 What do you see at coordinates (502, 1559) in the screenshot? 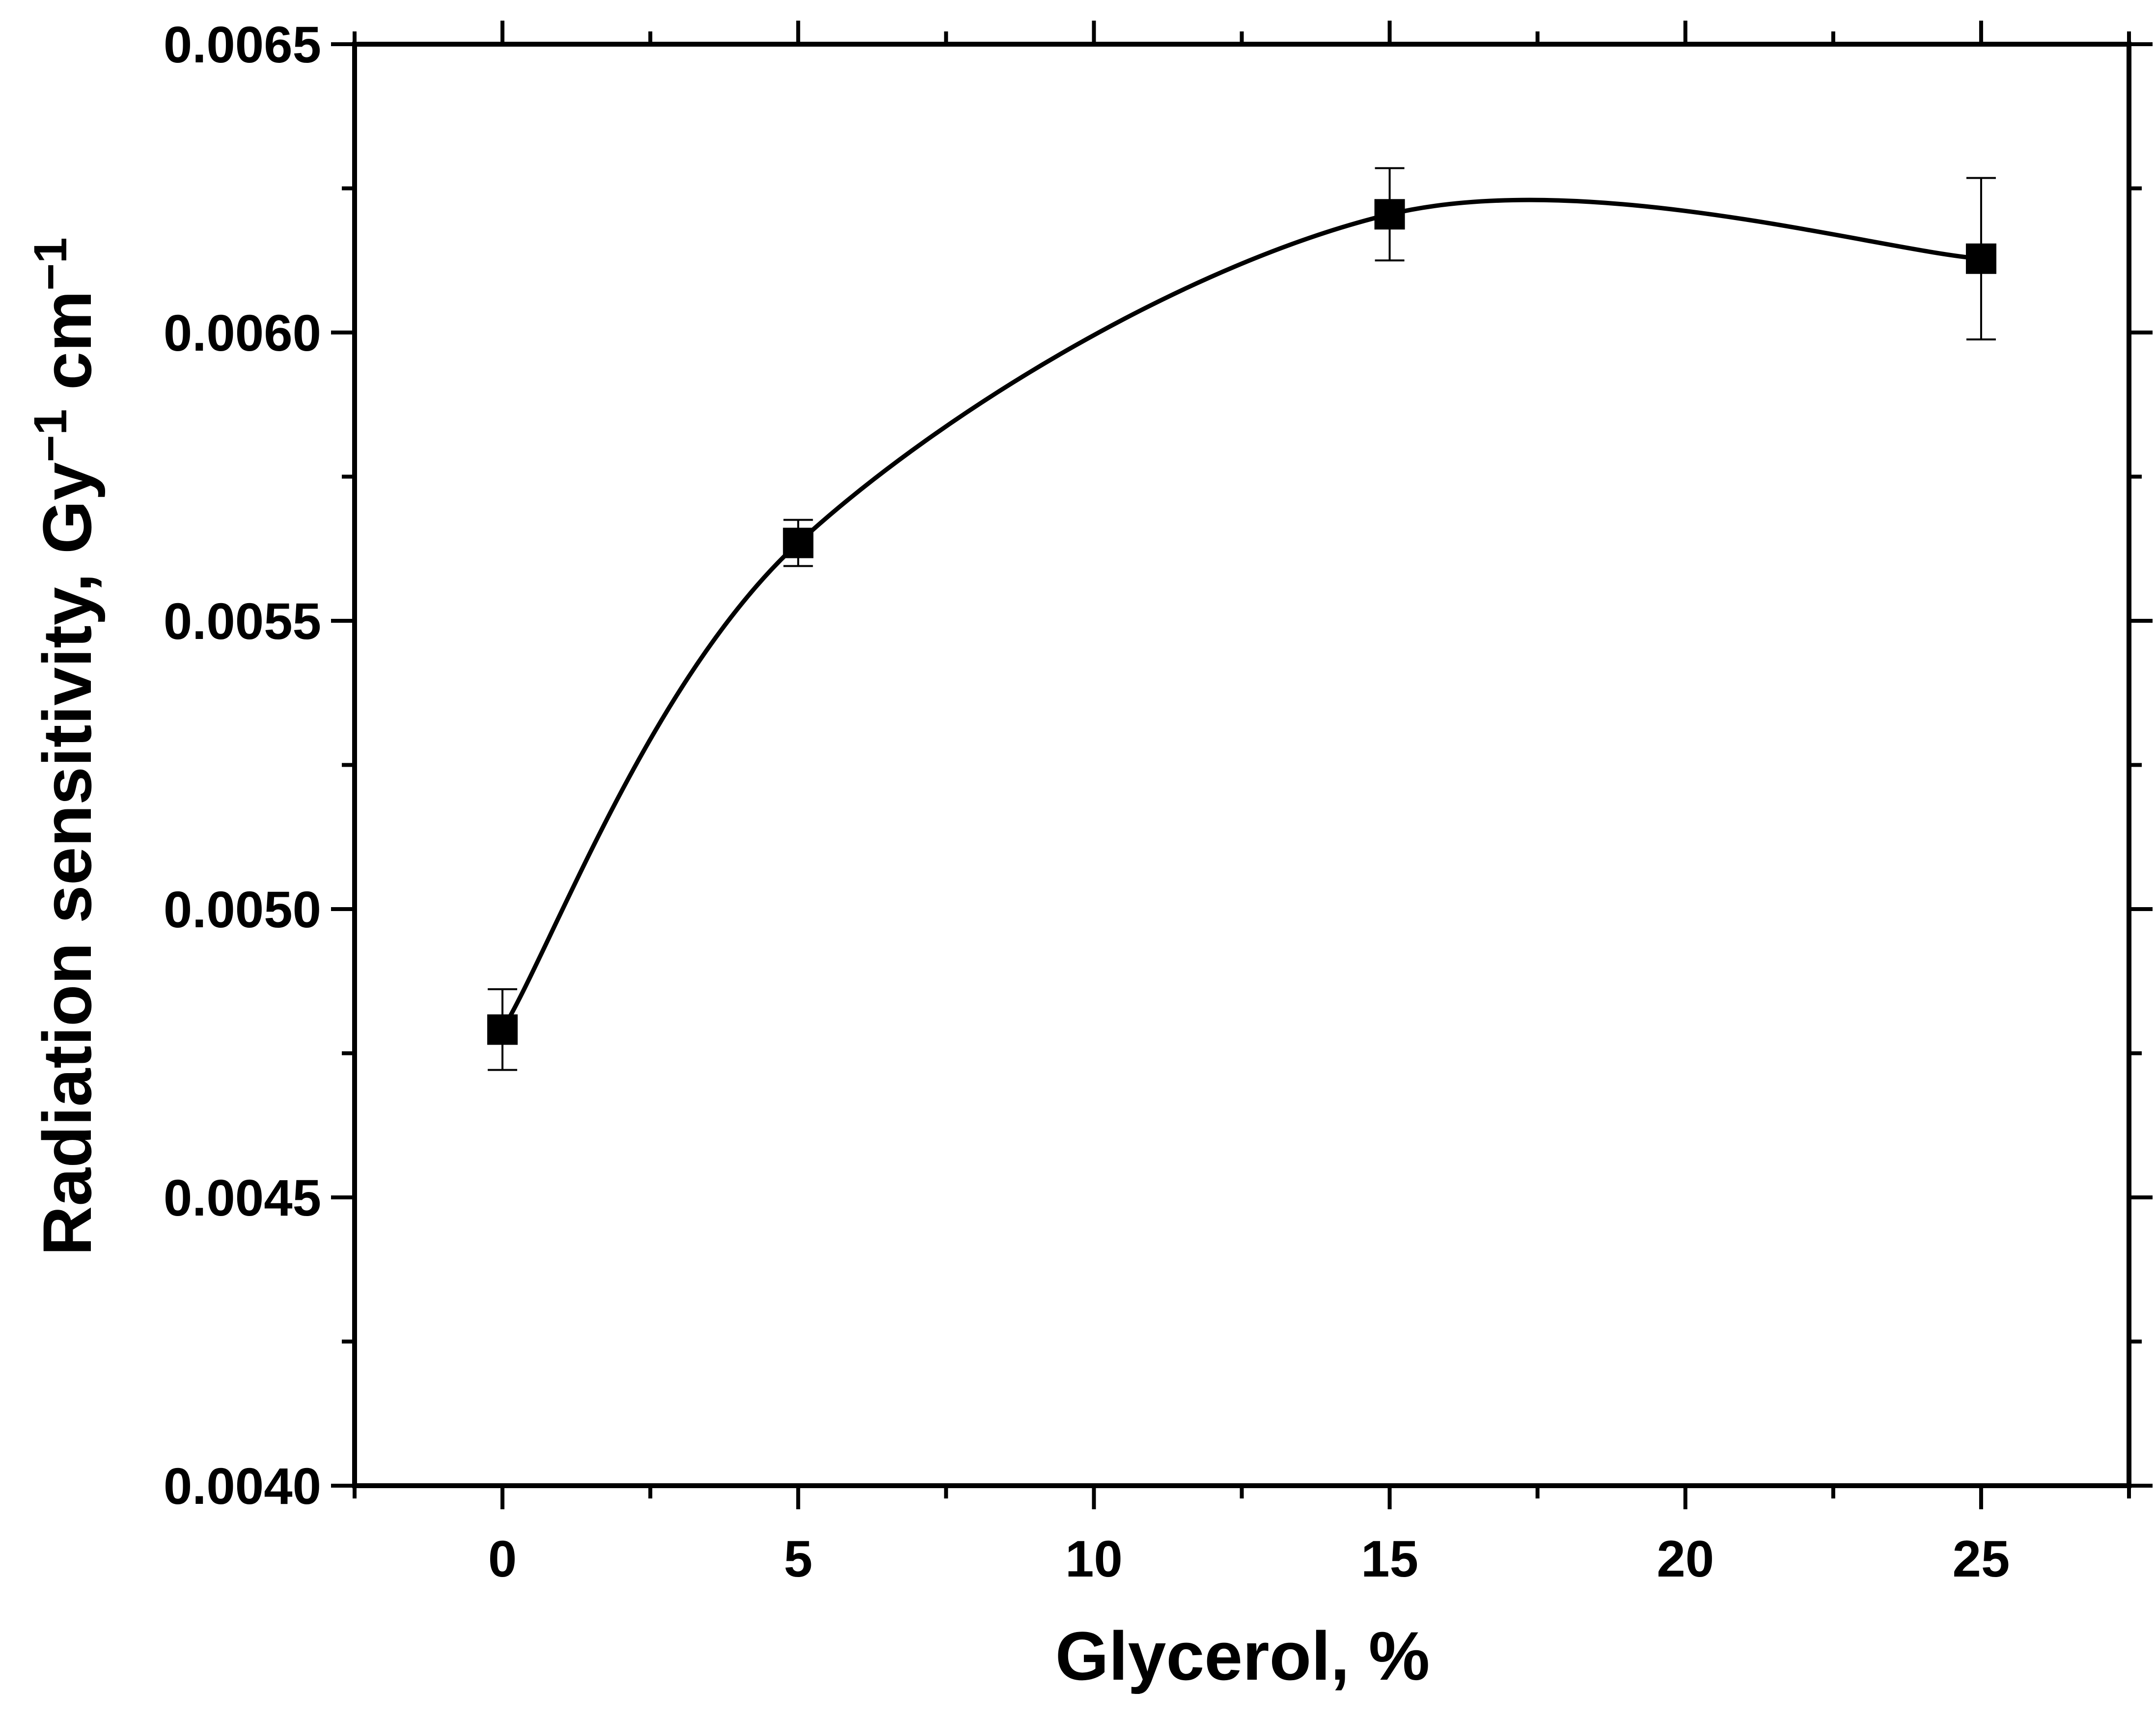
I see `x-tick-label: 0` at bounding box center [502, 1559].